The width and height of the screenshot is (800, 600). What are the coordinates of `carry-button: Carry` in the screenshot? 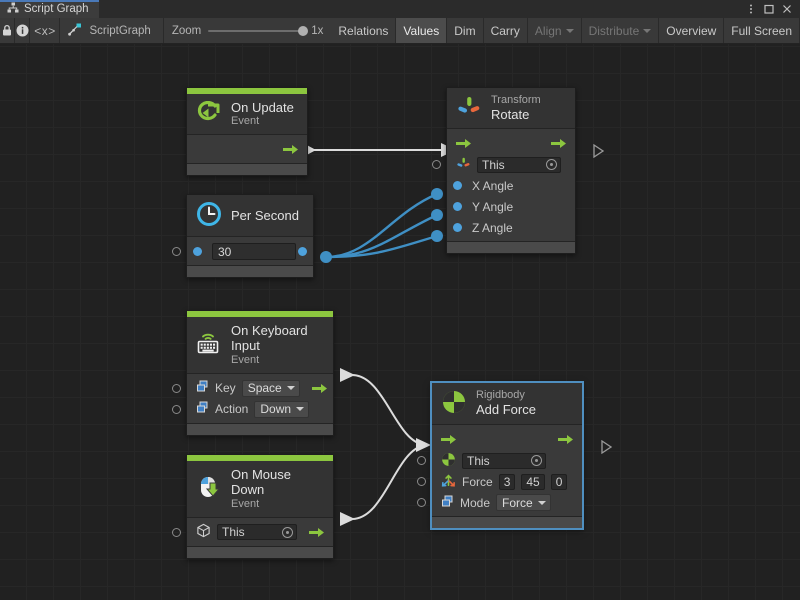 It's located at (506, 30).